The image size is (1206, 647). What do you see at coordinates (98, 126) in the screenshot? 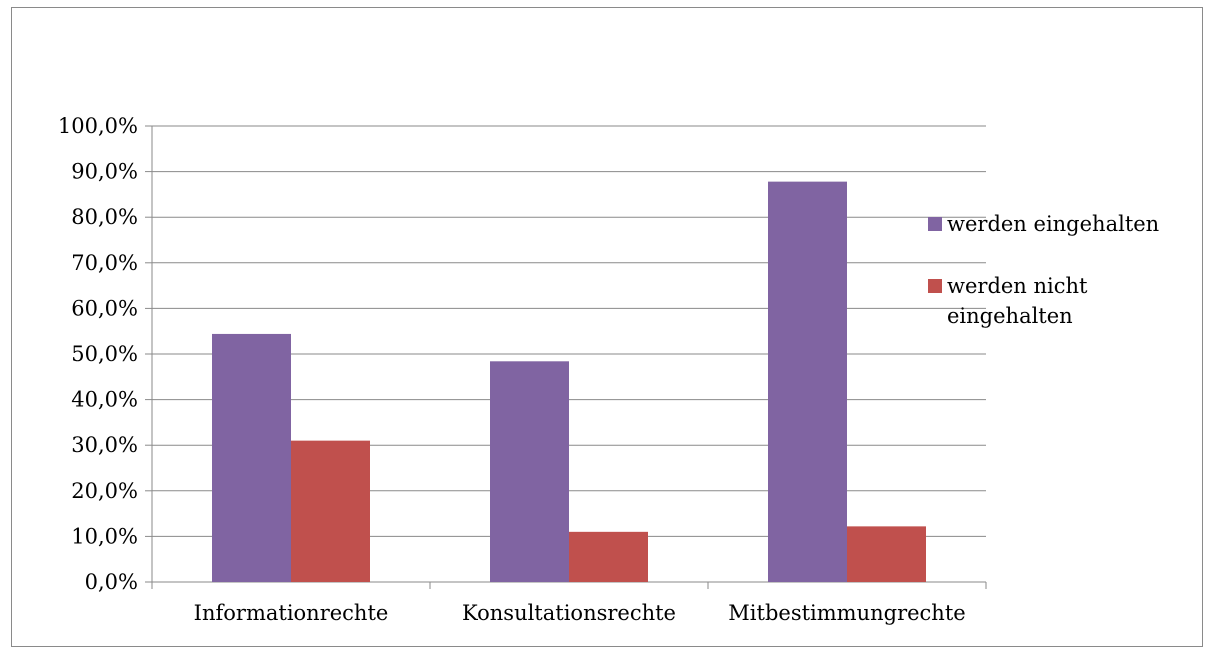
I see `y-tick-label: 100,0%` at bounding box center [98, 126].